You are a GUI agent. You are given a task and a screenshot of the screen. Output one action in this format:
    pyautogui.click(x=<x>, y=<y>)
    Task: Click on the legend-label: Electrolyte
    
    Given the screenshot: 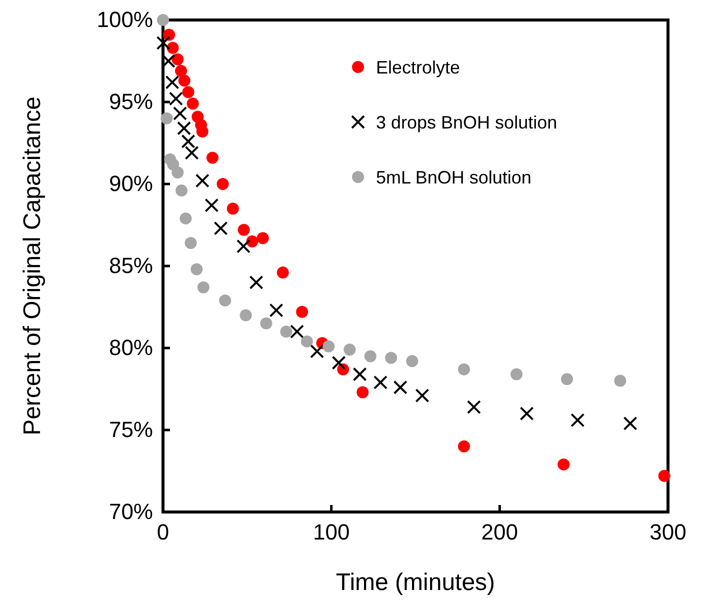 What is the action you would take?
    pyautogui.click(x=418, y=67)
    